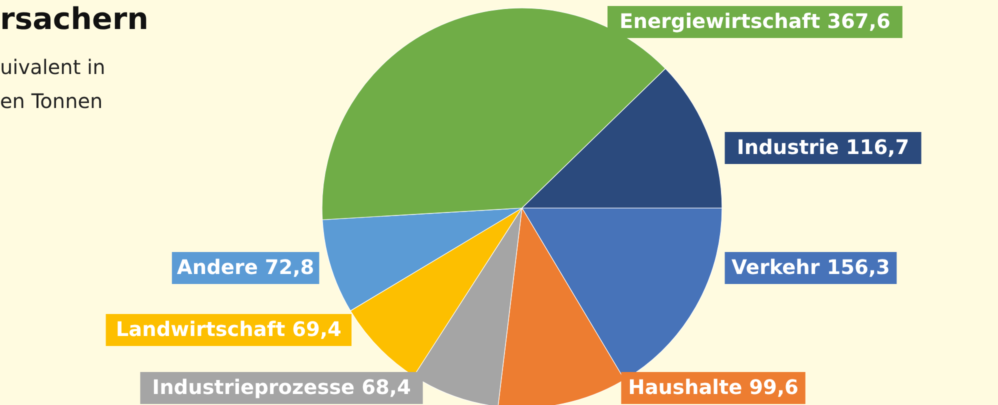 This screenshot has height=405, width=998. What do you see at coordinates (74, 19) in the screenshot?
I see `chart-title: rsachern` at bounding box center [74, 19].